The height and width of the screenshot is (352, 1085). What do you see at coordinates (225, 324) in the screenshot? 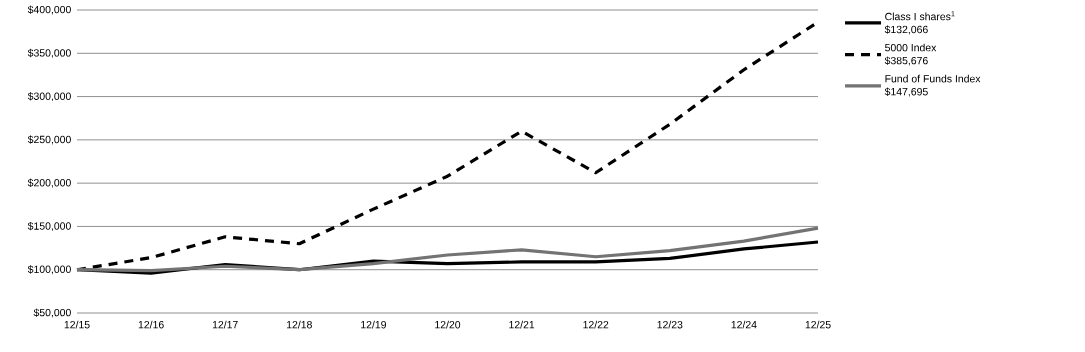
I see `x-tick-label: 12/17` at bounding box center [225, 324].